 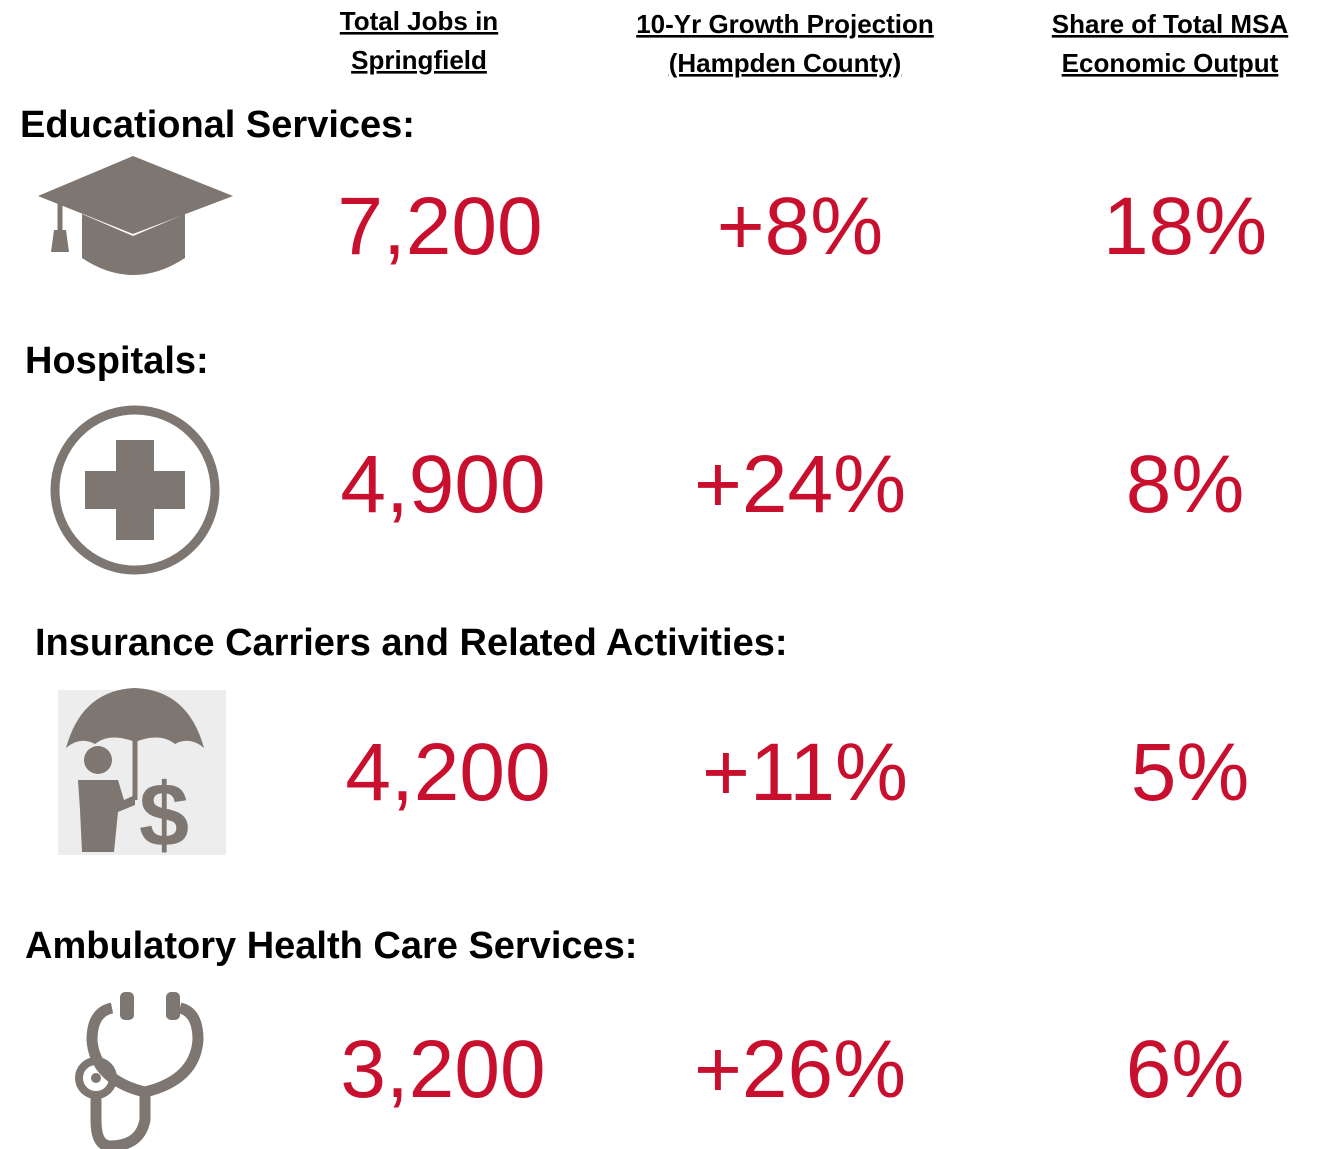 What do you see at coordinates (442, 1069) in the screenshot?
I see `value: 3,200` at bounding box center [442, 1069].